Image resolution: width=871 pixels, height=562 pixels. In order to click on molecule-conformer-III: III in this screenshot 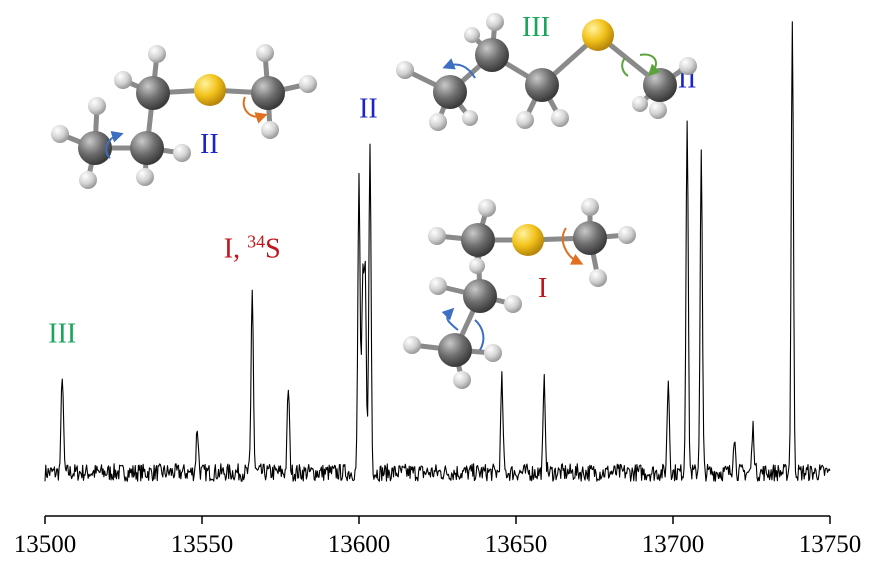, I will do `click(546, 71)`.